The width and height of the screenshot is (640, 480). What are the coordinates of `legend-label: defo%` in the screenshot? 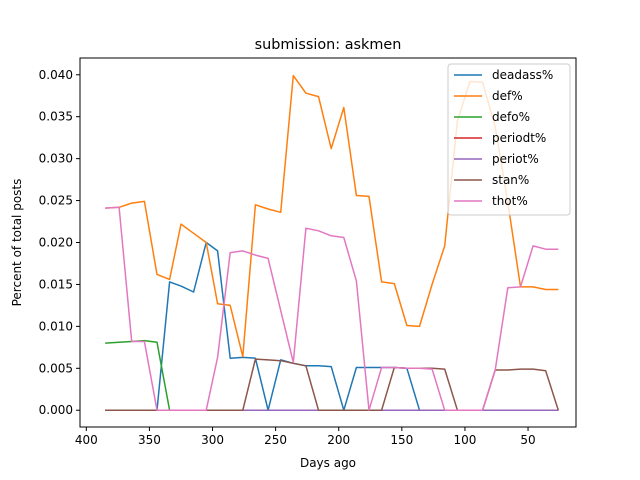 It's located at (511, 117).